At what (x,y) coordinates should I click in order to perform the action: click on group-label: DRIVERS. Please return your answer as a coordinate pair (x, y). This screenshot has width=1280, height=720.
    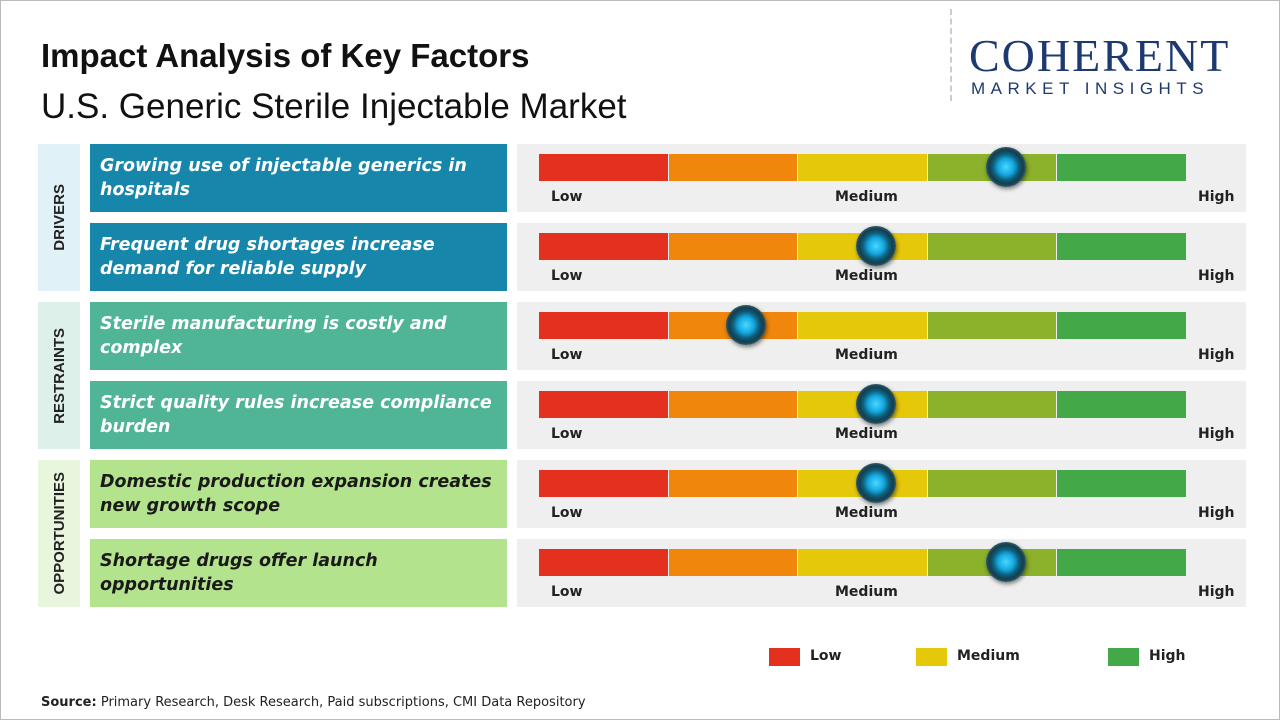
    Looking at the image, I should click on (59, 217).